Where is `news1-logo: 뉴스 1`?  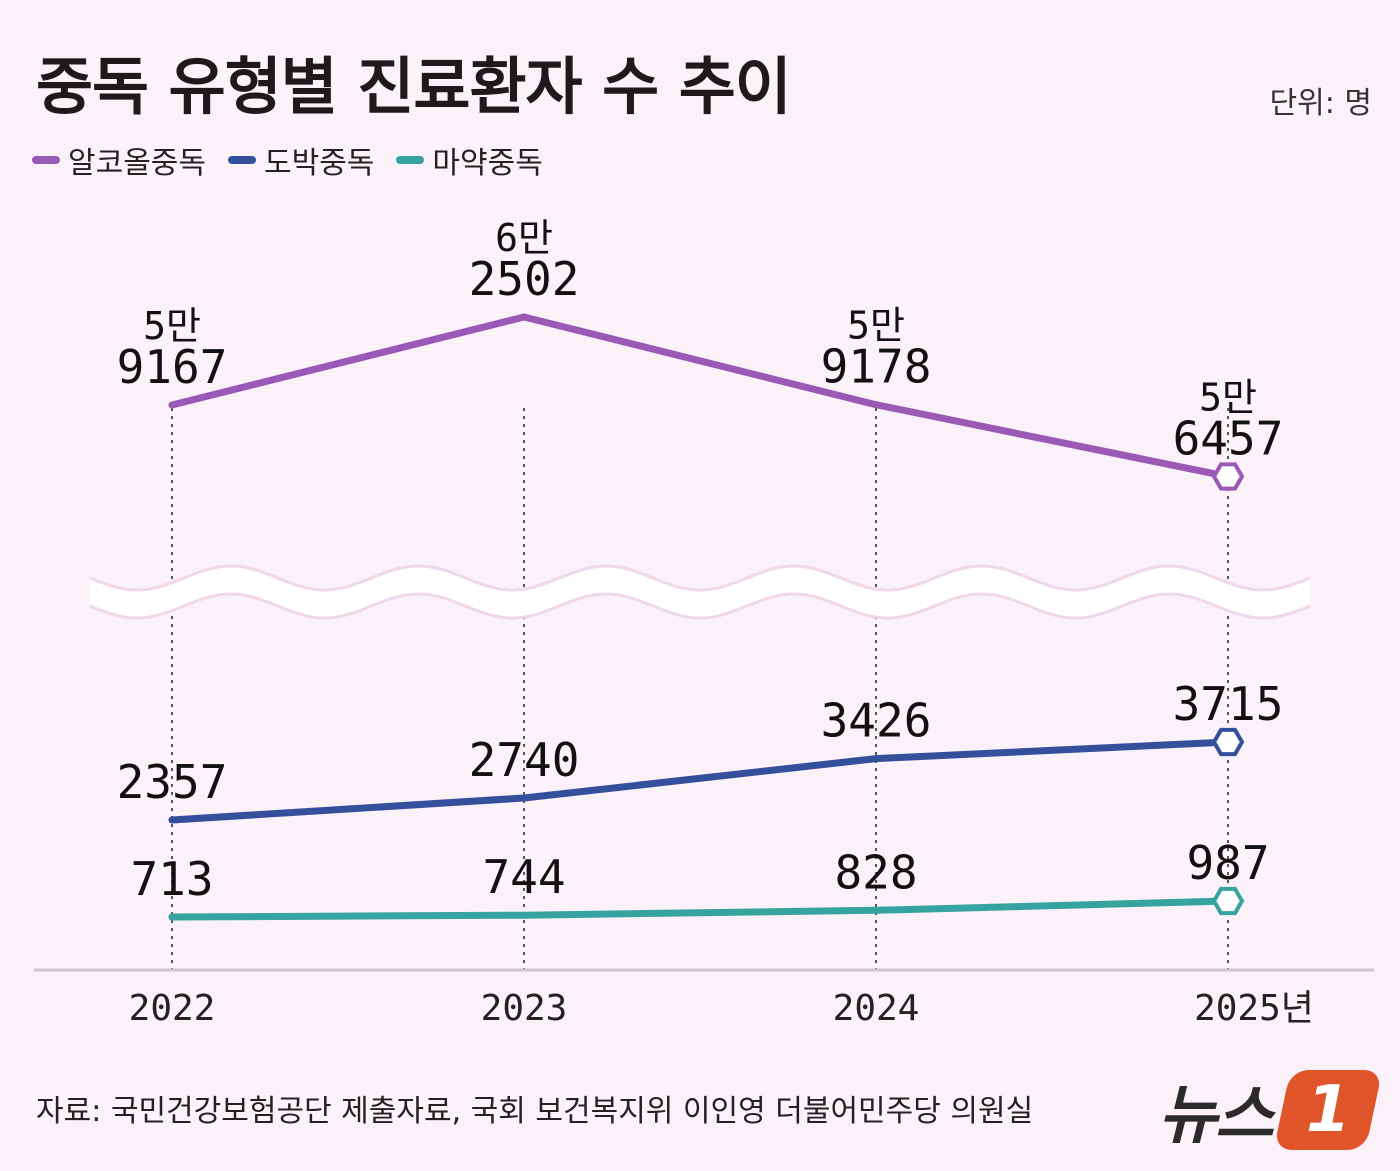
news1-logo: 뉴스 1 is located at coordinates (1270, 1110).